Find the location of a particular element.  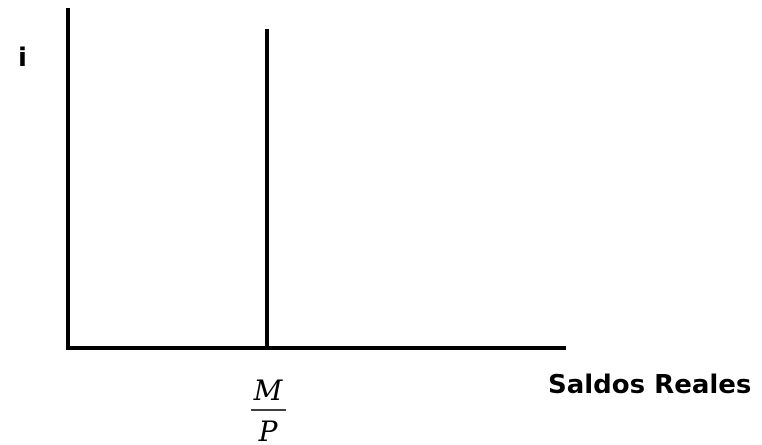

real-balances-fraction: M P is located at coordinates (268, 409).